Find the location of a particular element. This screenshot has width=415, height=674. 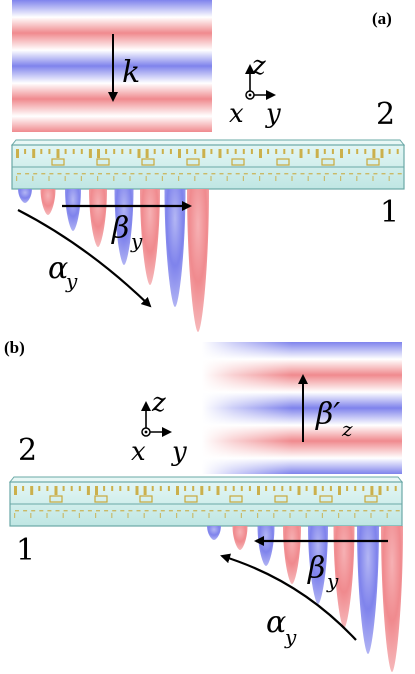

alpha-arrow-b is located at coordinates (288, 597).